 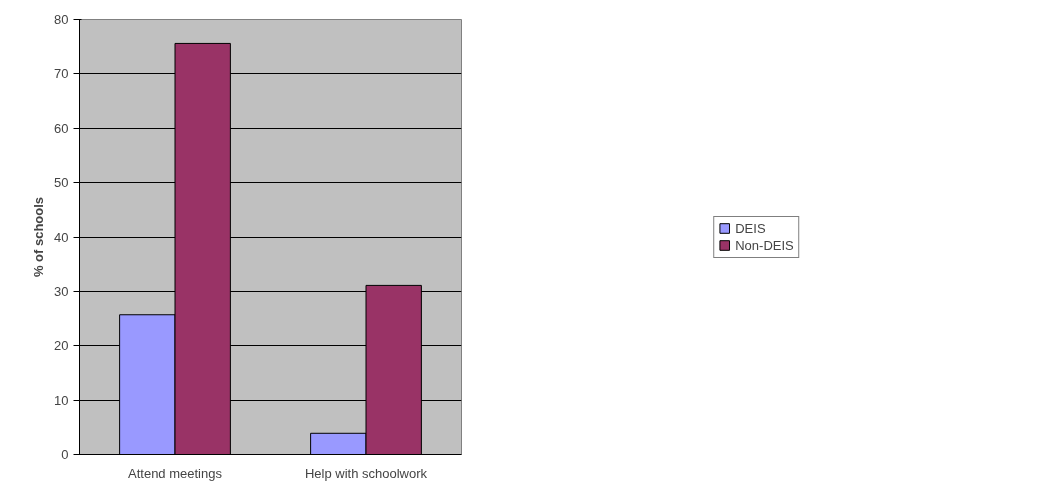 I want to click on y-tick-label: 40, so click(x=61, y=237).